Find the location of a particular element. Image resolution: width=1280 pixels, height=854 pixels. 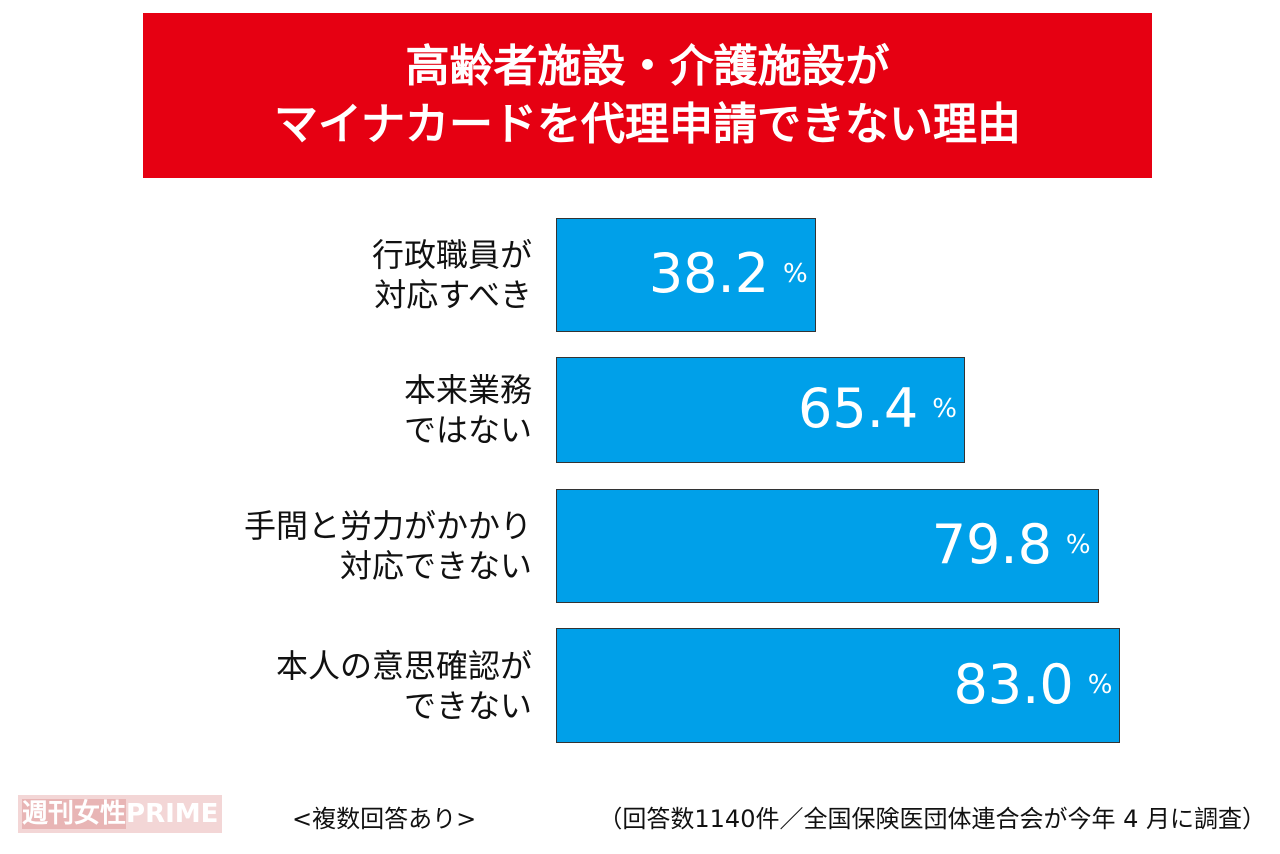

source: （回答数1140件／全国保険医団体連合会が今年 4 月に調査） is located at coordinates (932, 819).